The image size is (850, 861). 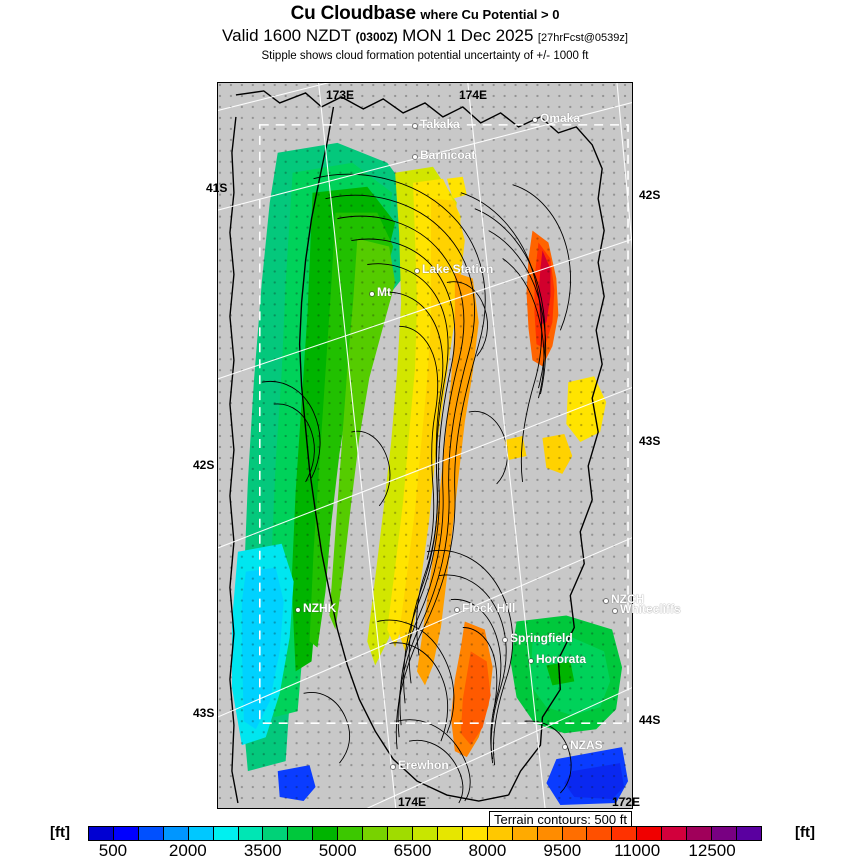 What do you see at coordinates (376, 37) in the screenshot?
I see `valid-time-utc: (0300Z)` at bounding box center [376, 37].